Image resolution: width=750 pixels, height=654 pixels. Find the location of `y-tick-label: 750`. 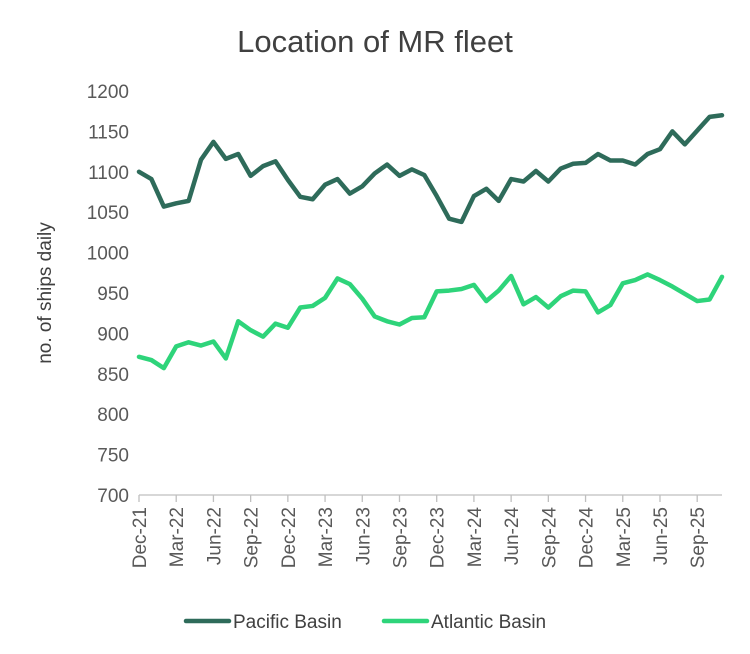

y-tick-label: 750 is located at coordinates (113, 456).